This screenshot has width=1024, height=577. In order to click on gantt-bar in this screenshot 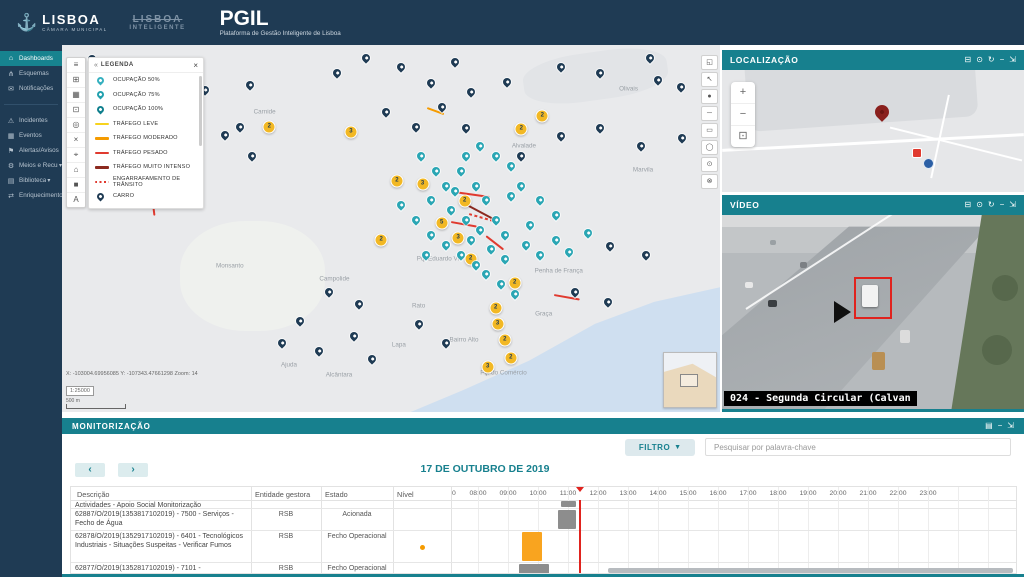, I will do `click(568, 504)`.